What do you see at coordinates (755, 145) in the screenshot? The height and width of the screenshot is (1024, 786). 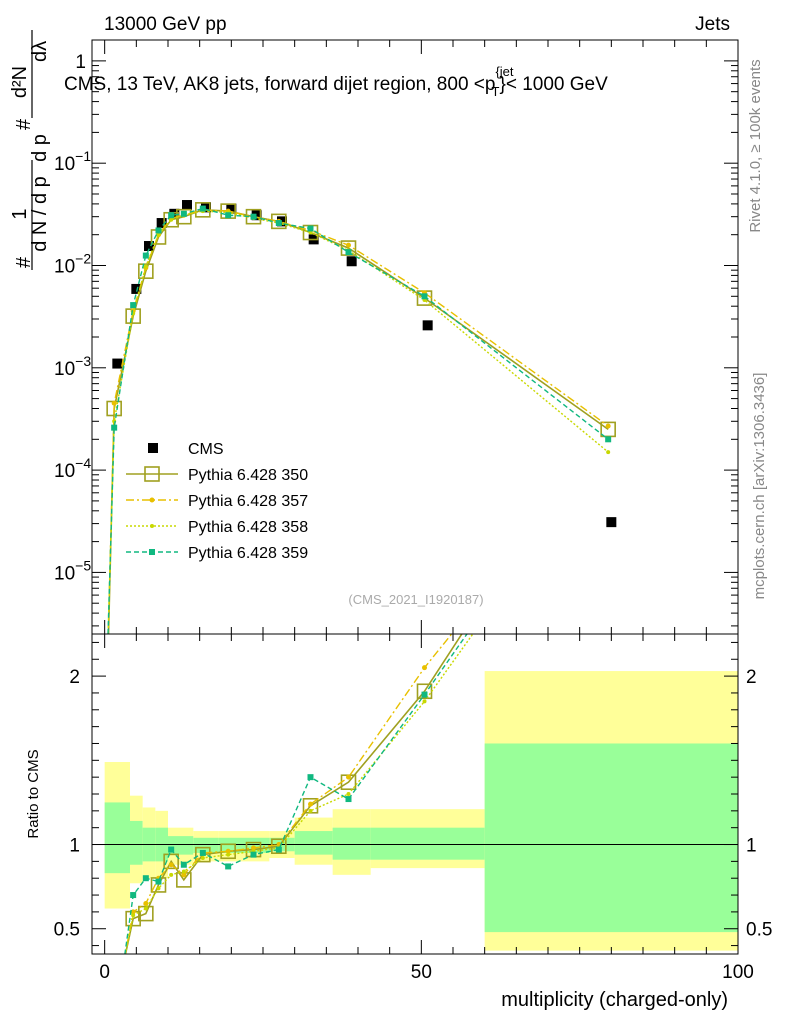 I see `rivet-label: Rivet 4.1.0, ≥ 100k events` at bounding box center [755, 145].